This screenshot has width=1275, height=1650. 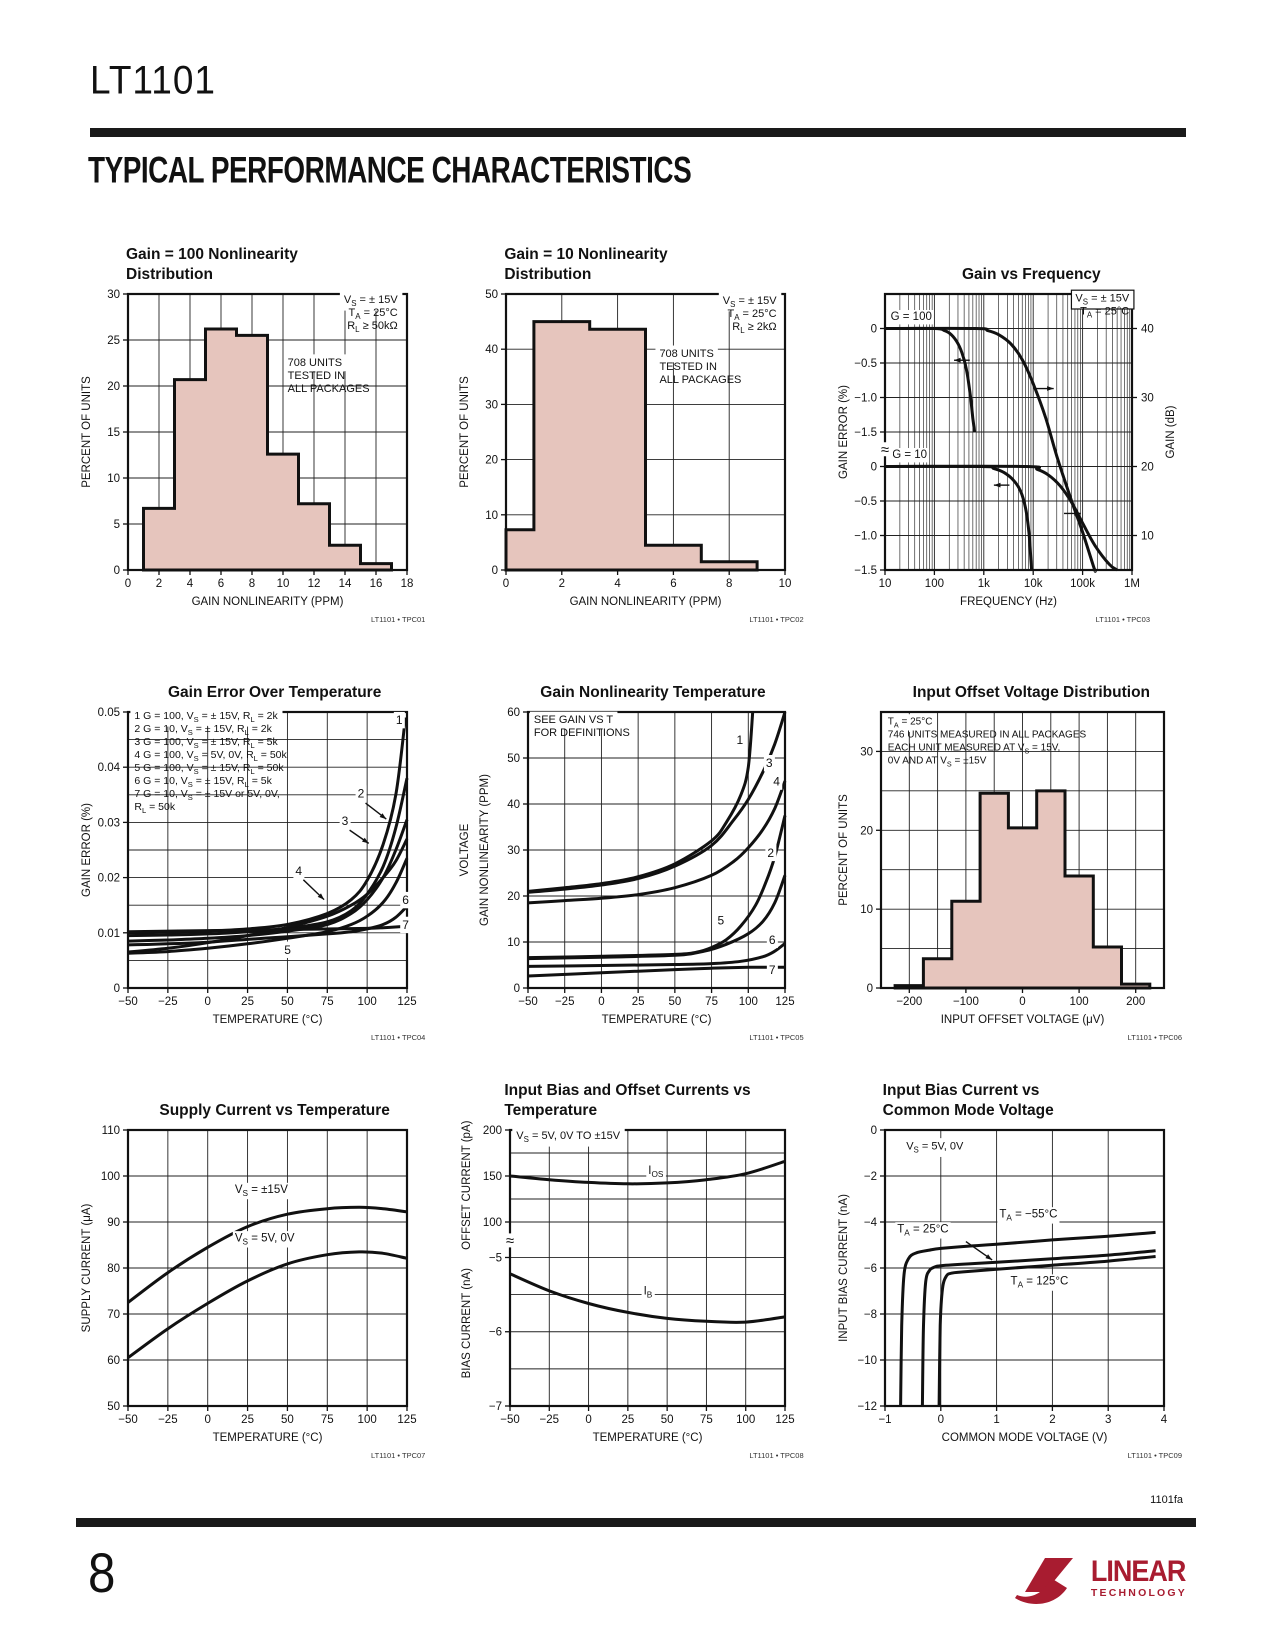 I want to click on svg-text: TESTED IN, so click(x=689, y=367).